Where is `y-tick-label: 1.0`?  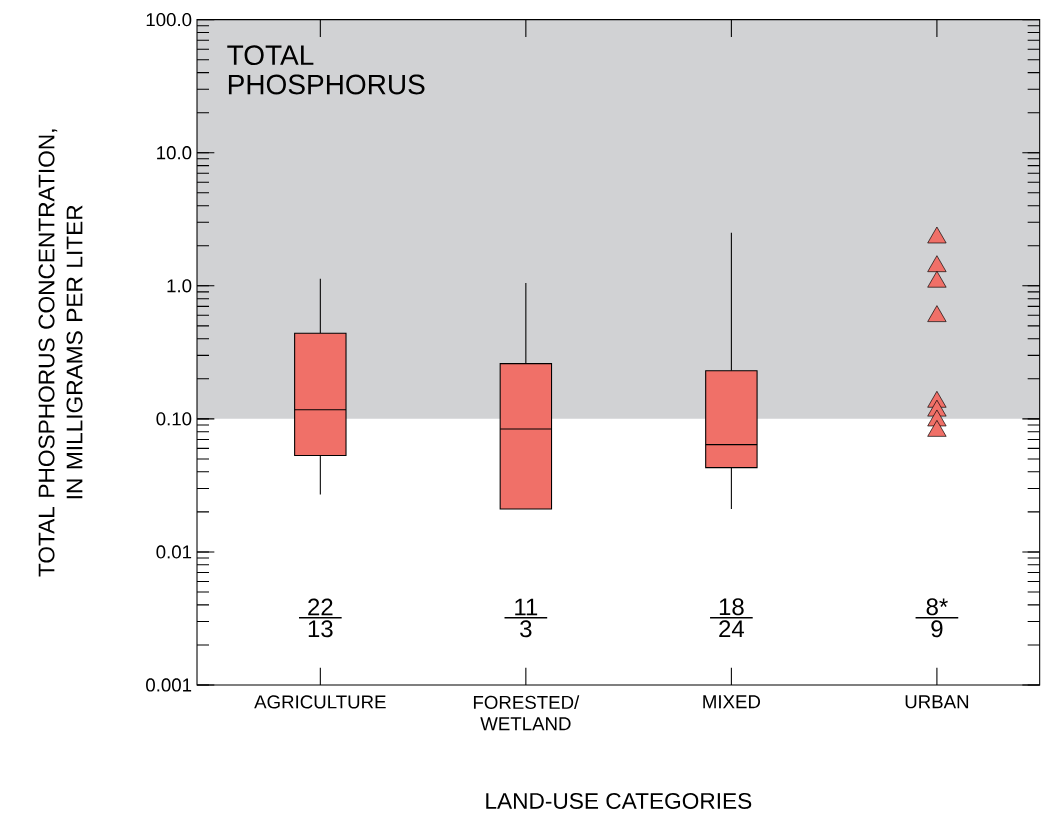 y-tick-label: 1.0 is located at coordinates (179, 285).